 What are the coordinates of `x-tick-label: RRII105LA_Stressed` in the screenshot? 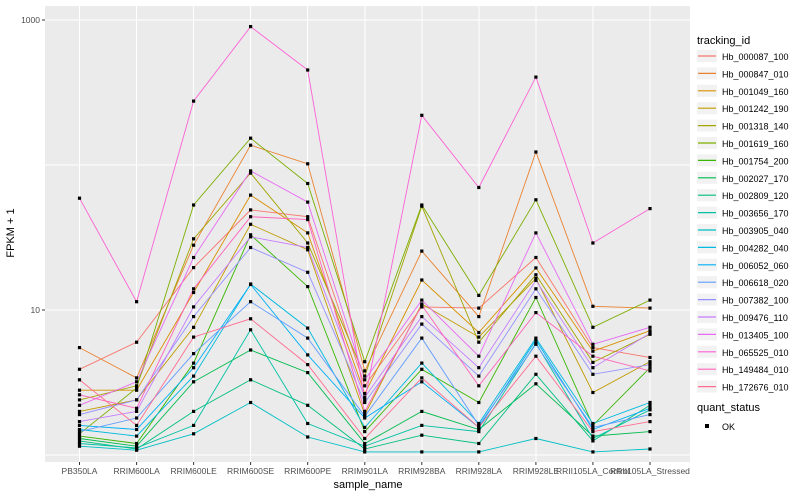 It's located at (650, 471).